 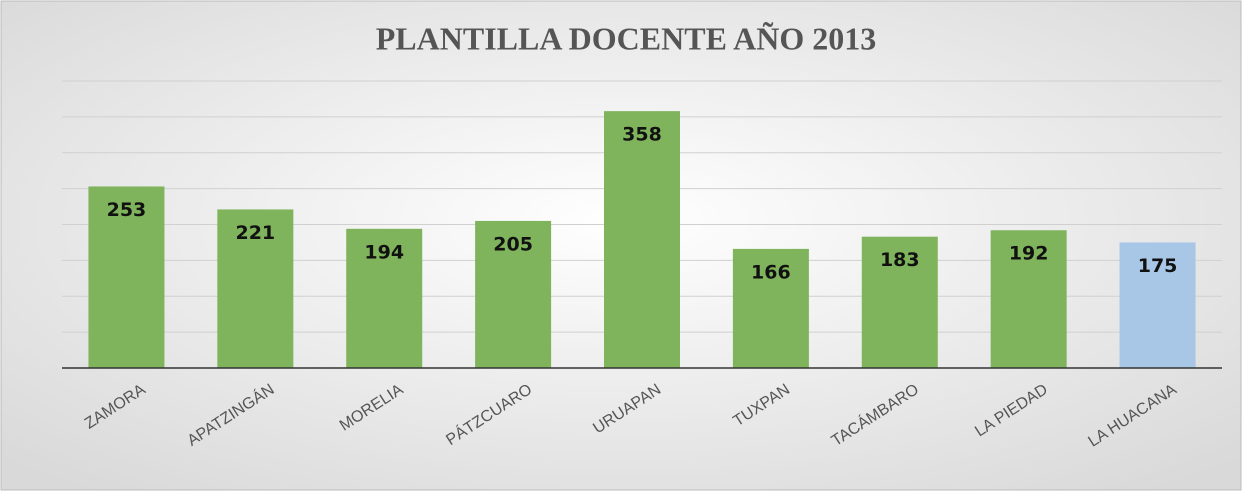 I want to click on value-label: 192, so click(x=1029, y=254).